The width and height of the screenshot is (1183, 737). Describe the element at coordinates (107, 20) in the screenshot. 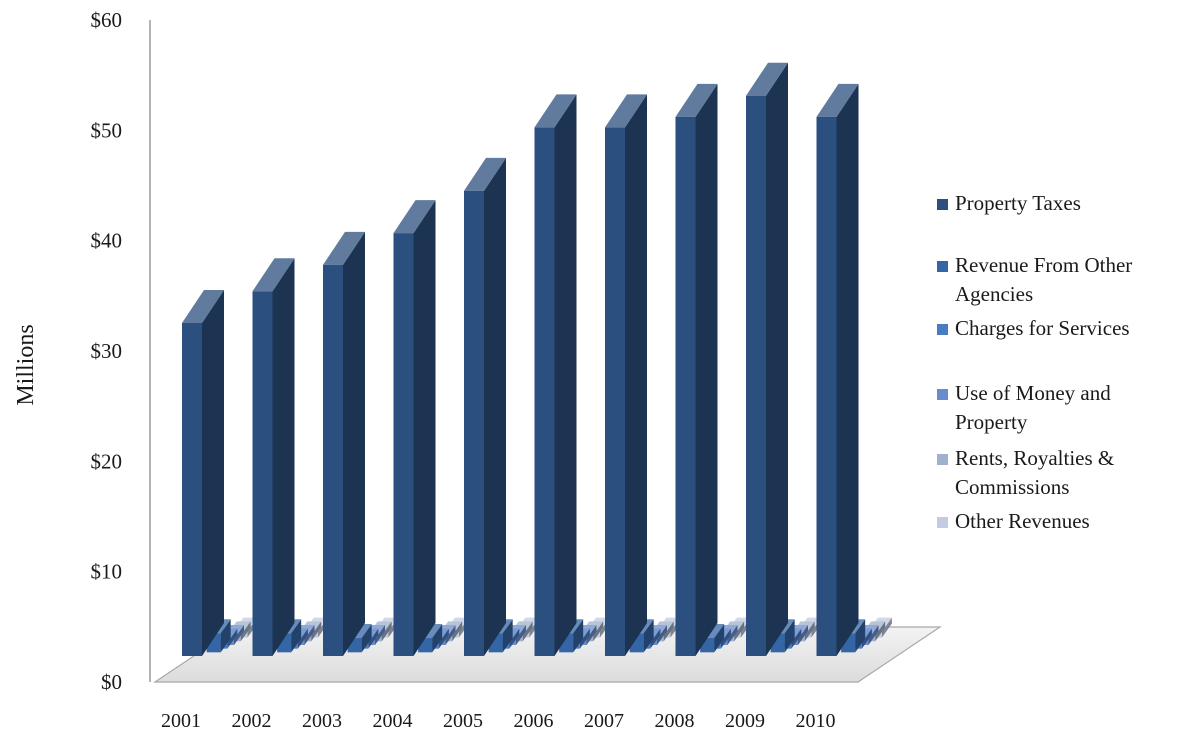

I see `y-tick-label: $60` at that location.